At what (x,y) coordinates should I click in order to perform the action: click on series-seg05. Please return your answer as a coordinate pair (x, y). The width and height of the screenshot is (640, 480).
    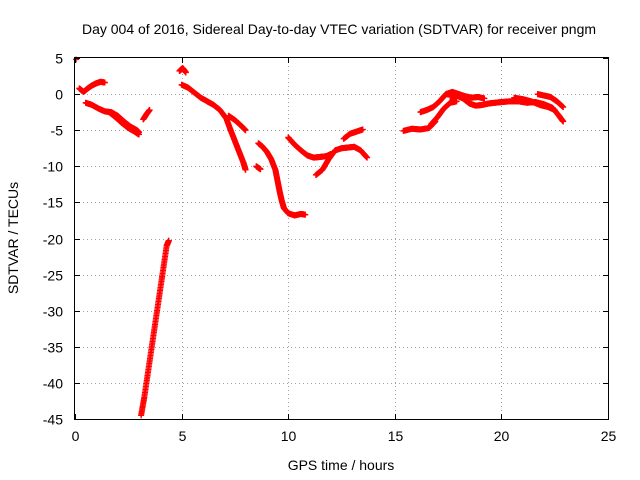
    Looking at the image, I should click on (146, 114).